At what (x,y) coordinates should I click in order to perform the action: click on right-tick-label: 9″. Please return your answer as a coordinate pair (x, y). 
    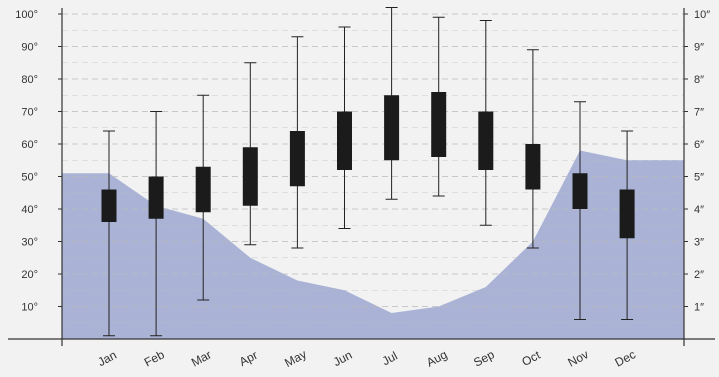
    Looking at the image, I should click on (699, 48).